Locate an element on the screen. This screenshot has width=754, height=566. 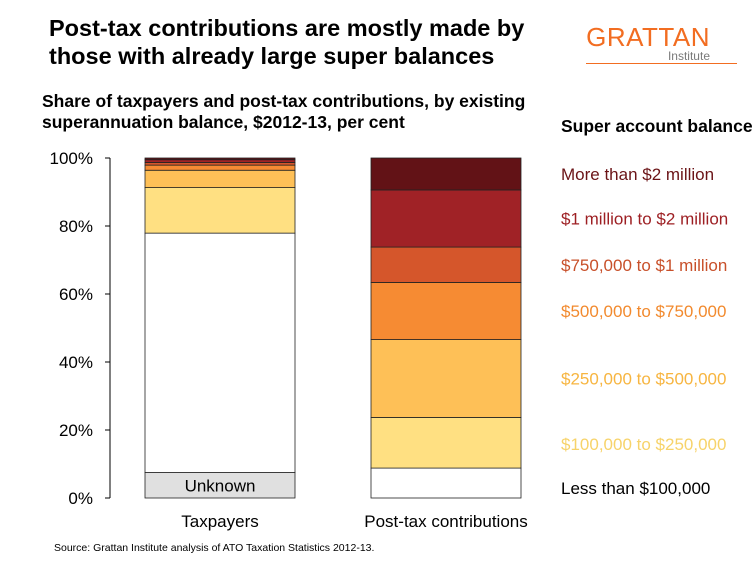
legend-entry: $500,000 to $750,000 is located at coordinates (643, 311).